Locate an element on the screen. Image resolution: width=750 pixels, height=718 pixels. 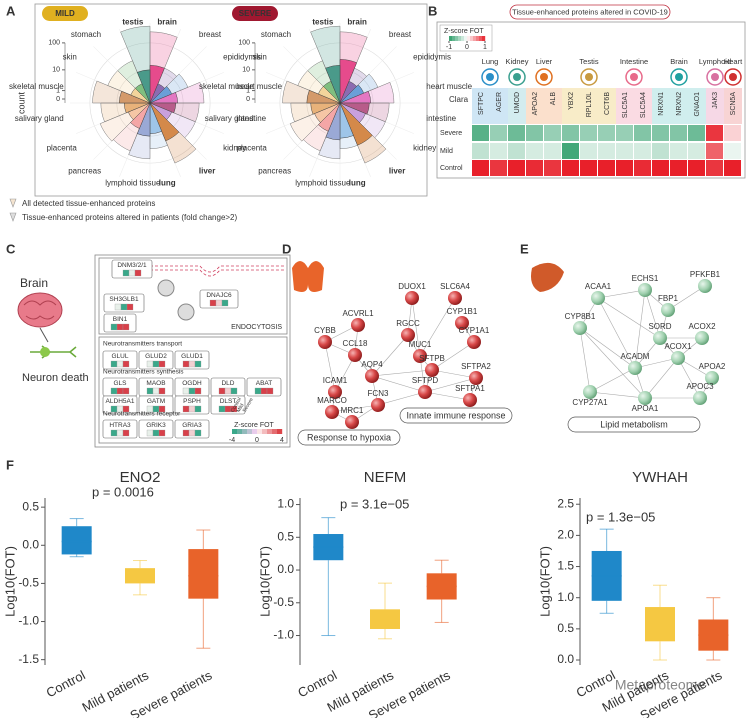
liver-icon is located at coordinates (547, 277).